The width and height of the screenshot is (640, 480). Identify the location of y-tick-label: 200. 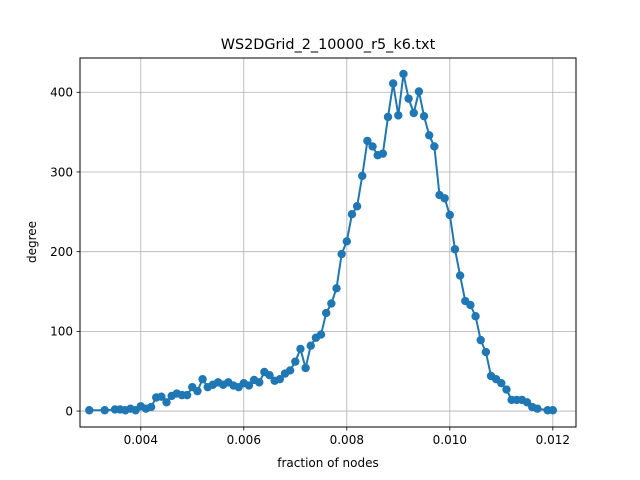
(61, 252).